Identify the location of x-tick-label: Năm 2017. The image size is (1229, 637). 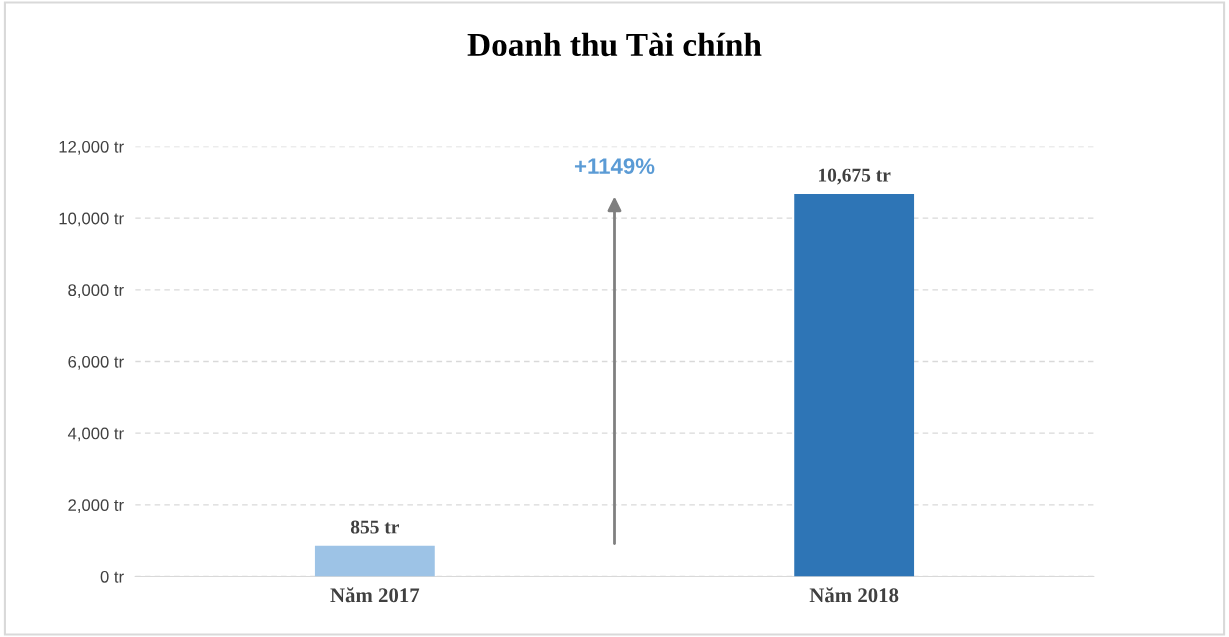
(375, 595).